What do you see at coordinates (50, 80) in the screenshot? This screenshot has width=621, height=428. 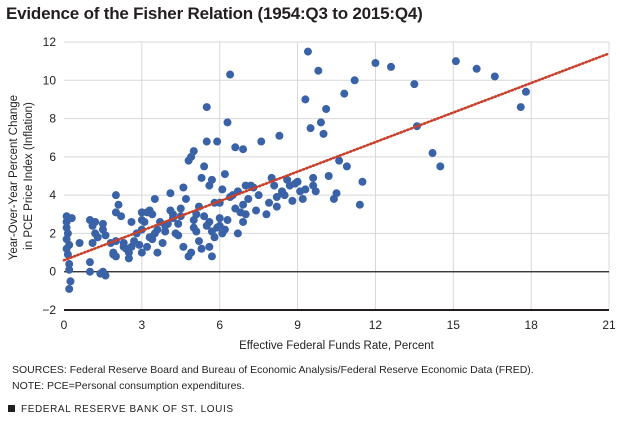 I see `y-tick-label: 10` at bounding box center [50, 80].